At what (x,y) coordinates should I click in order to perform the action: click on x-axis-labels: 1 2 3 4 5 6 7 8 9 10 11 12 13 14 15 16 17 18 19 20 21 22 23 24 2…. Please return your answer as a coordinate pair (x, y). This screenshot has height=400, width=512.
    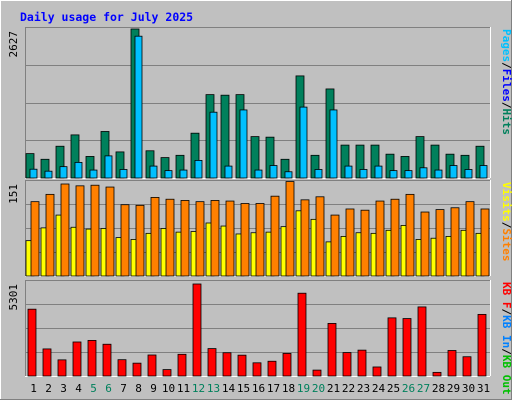
    Looking at the image, I should click on (260, 388).